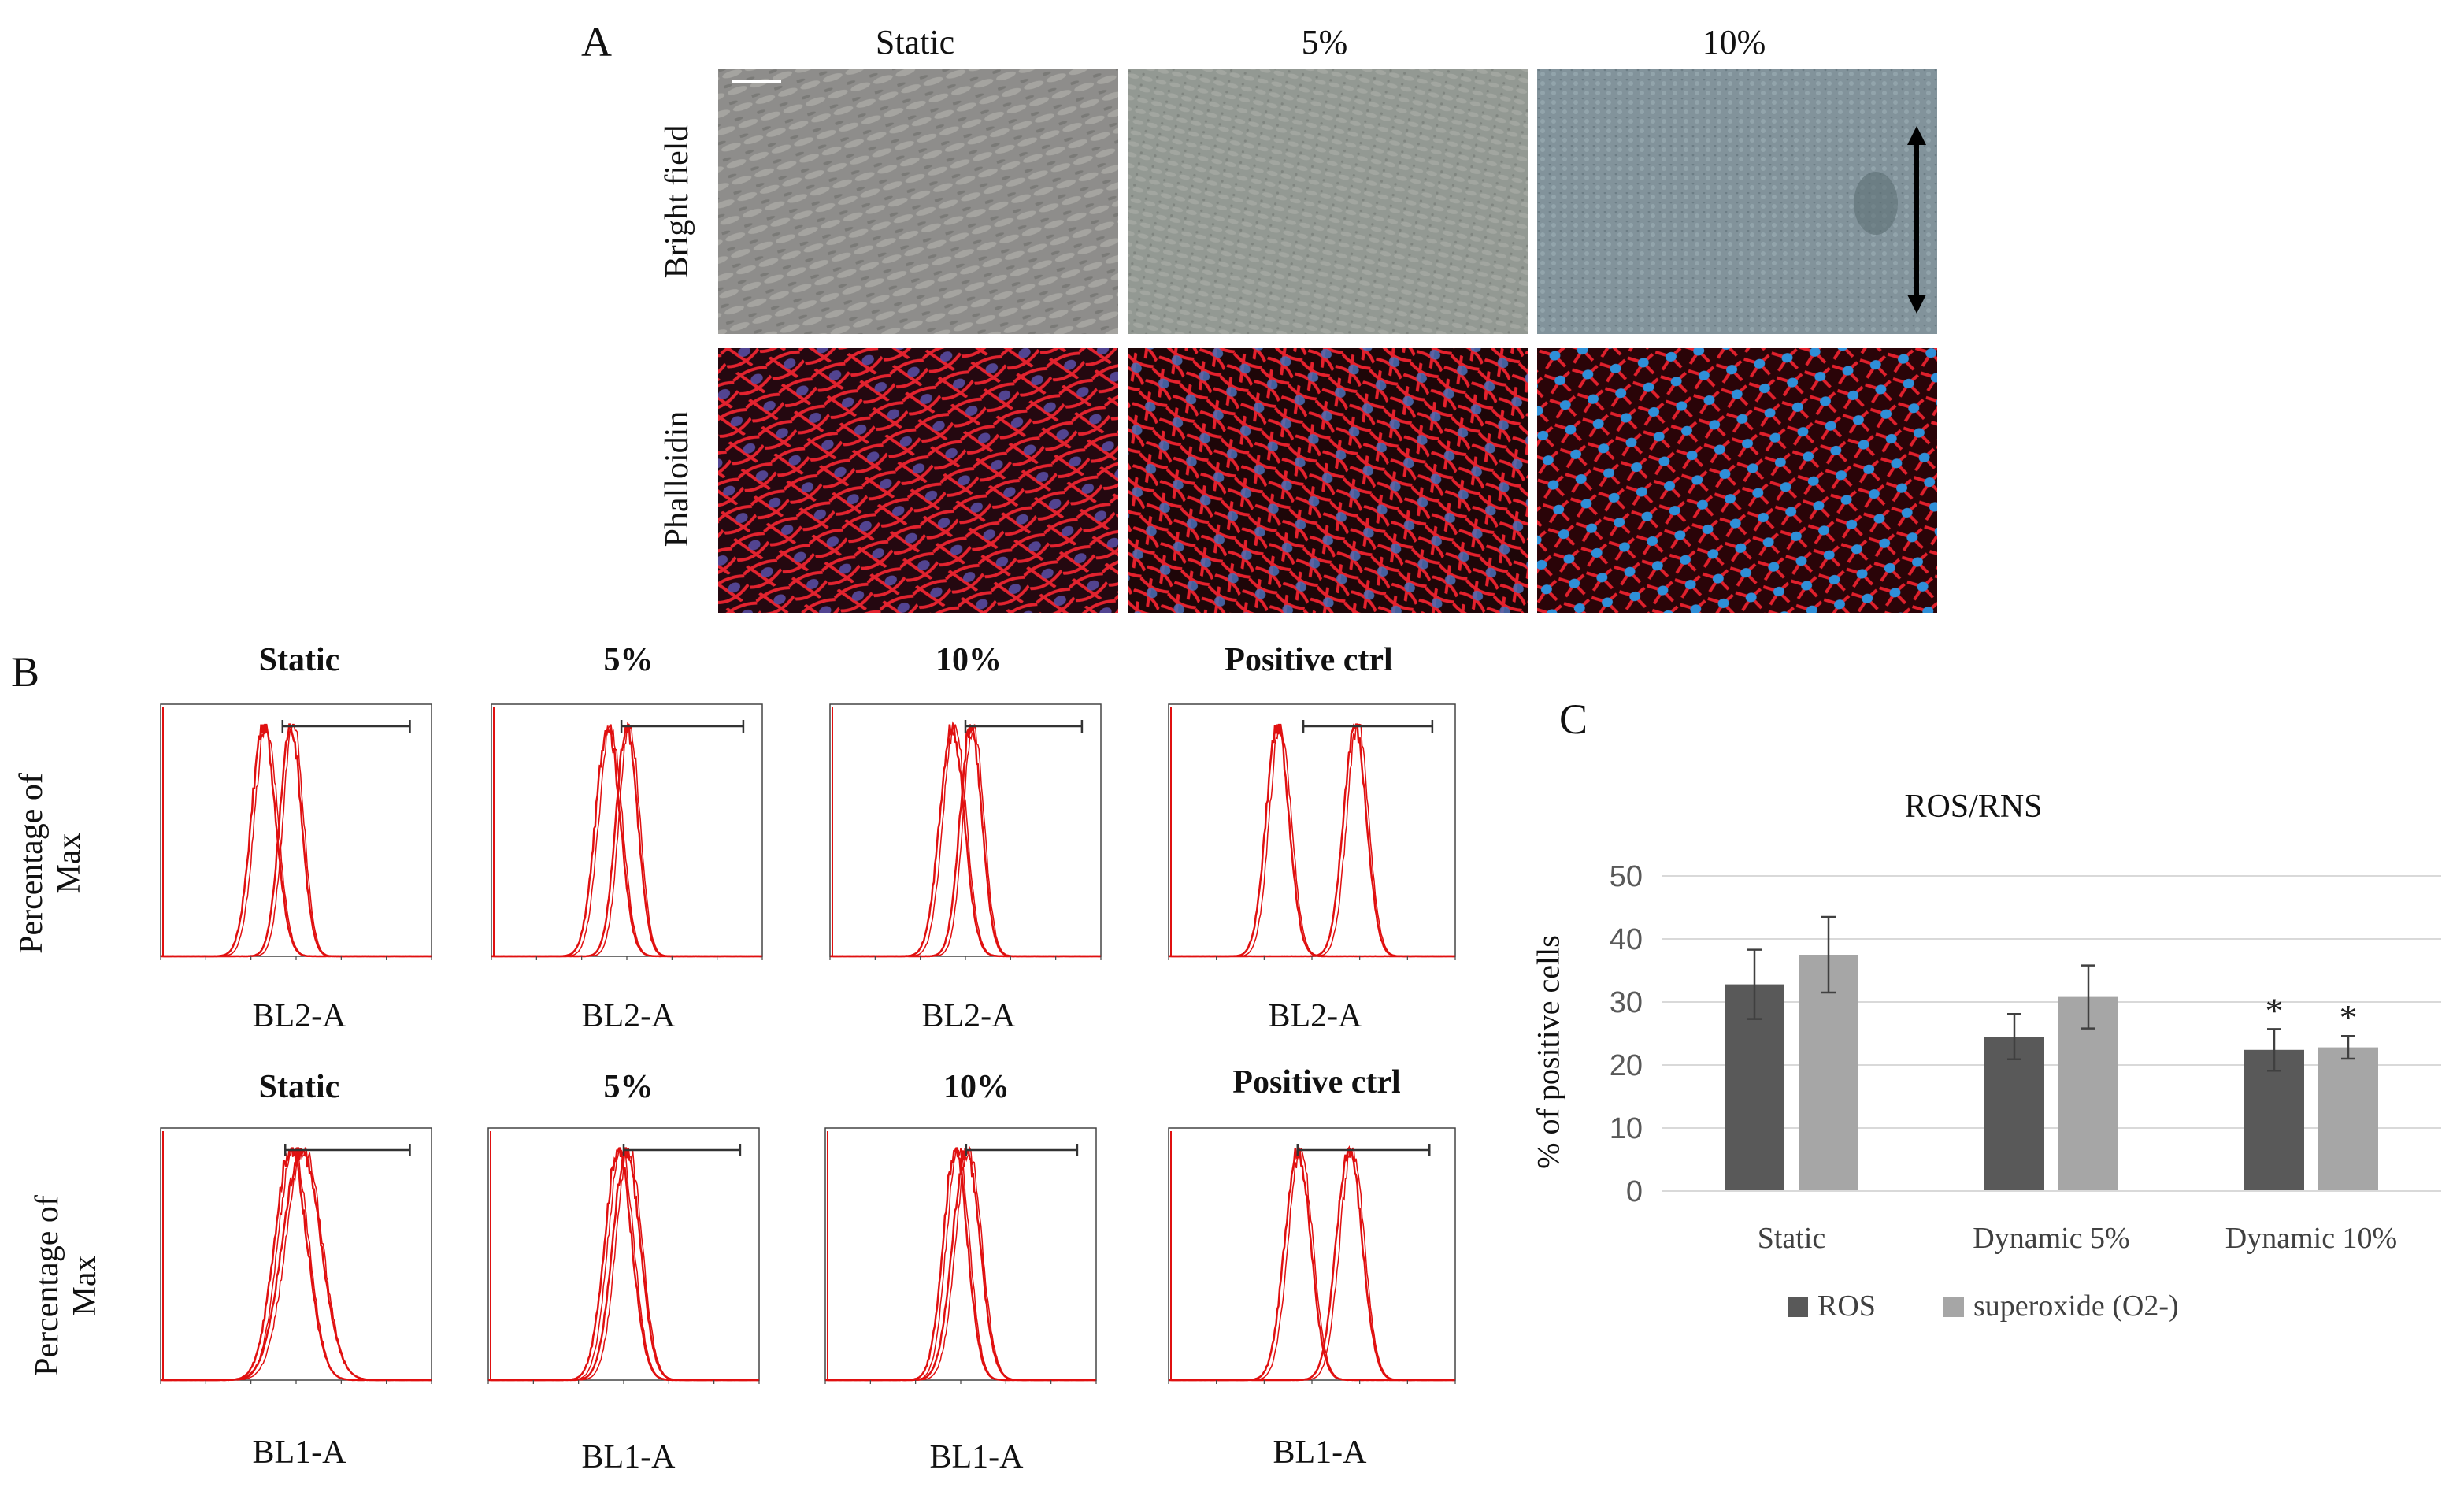  I want to click on flow-ylabel-row1: Percentage of Max, so click(53, 864).